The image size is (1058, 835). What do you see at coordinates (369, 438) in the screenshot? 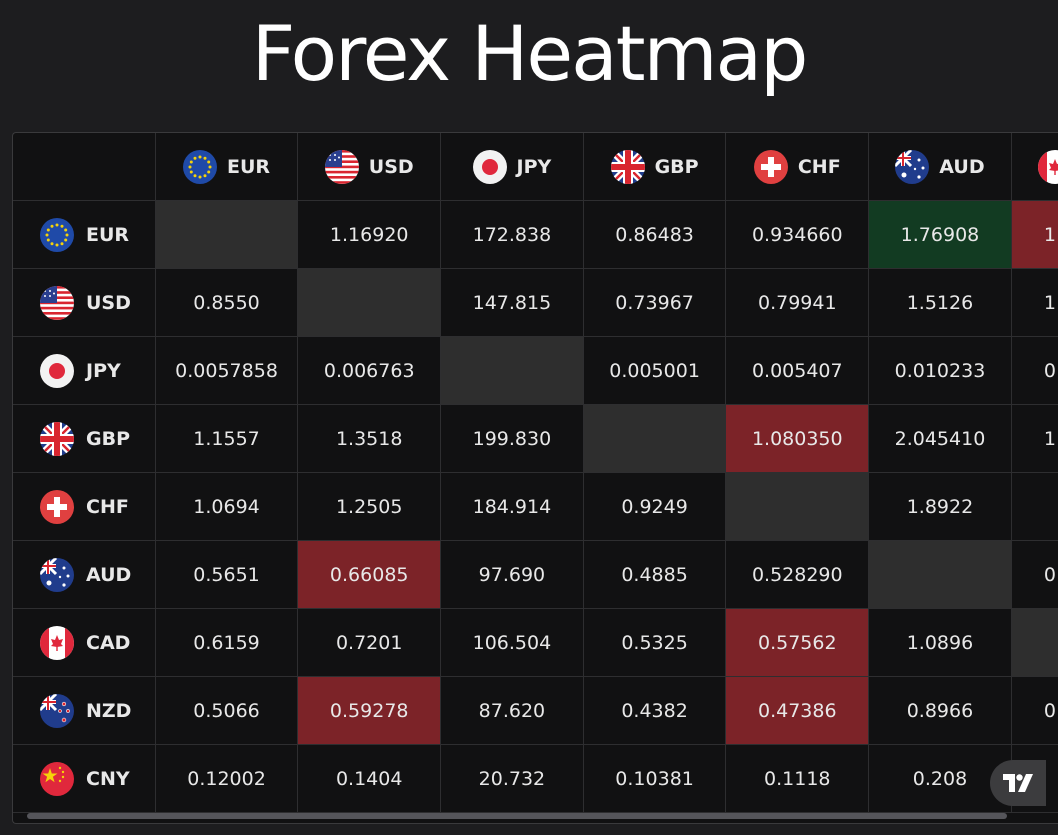
I see `rate-cell: 1.3518` at bounding box center [369, 438].